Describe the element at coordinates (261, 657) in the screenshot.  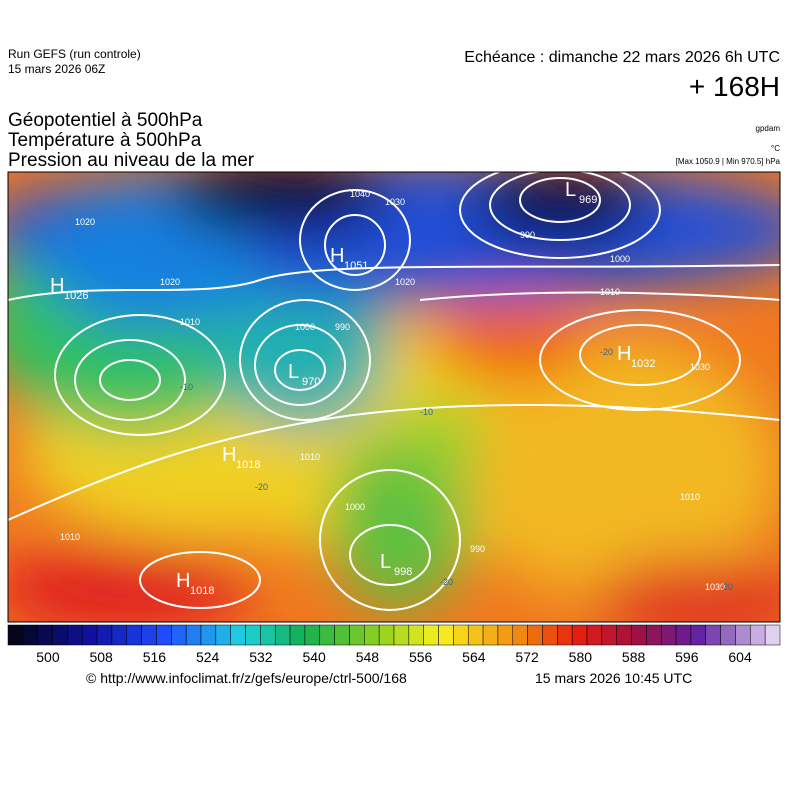
I see `colorbar-tick-label: 532` at that location.